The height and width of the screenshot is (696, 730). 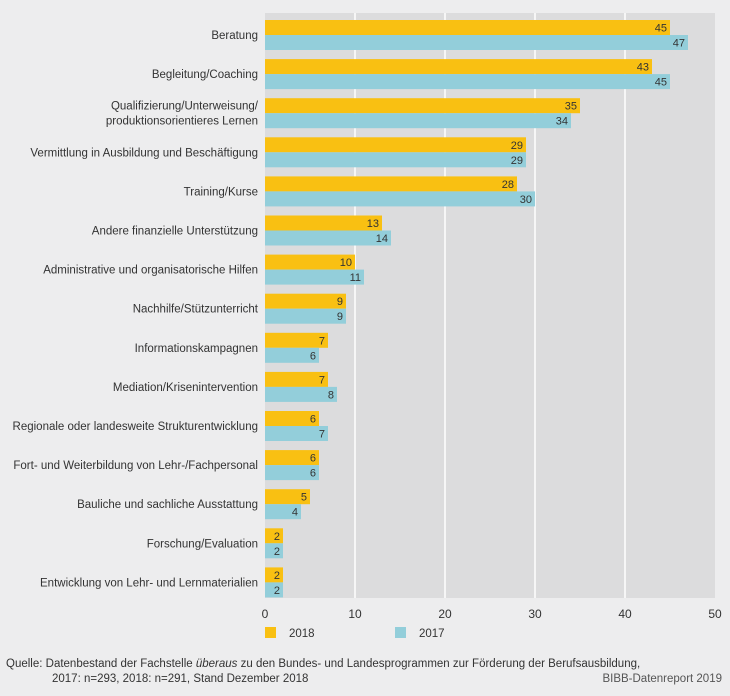 I want to click on data-label: 43, so click(x=643, y=68).